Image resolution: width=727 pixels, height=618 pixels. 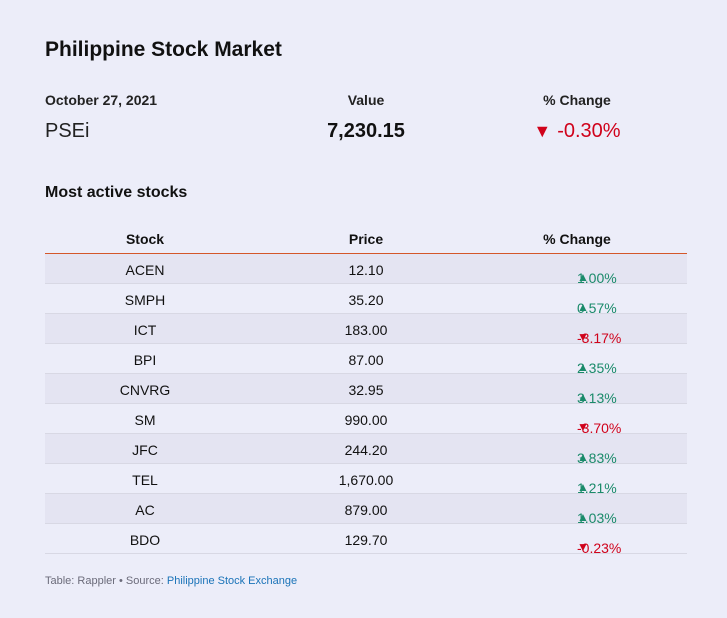 What do you see at coordinates (589, 131) in the screenshot?
I see `index-change-value: -0.30%` at bounding box center [589, 131].